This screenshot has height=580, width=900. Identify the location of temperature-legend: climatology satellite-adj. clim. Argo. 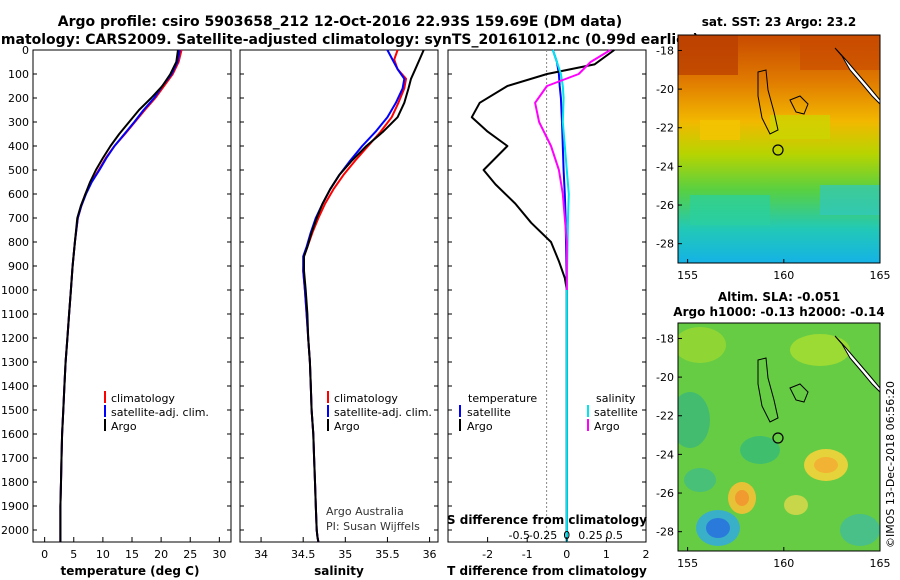
(156, 412).